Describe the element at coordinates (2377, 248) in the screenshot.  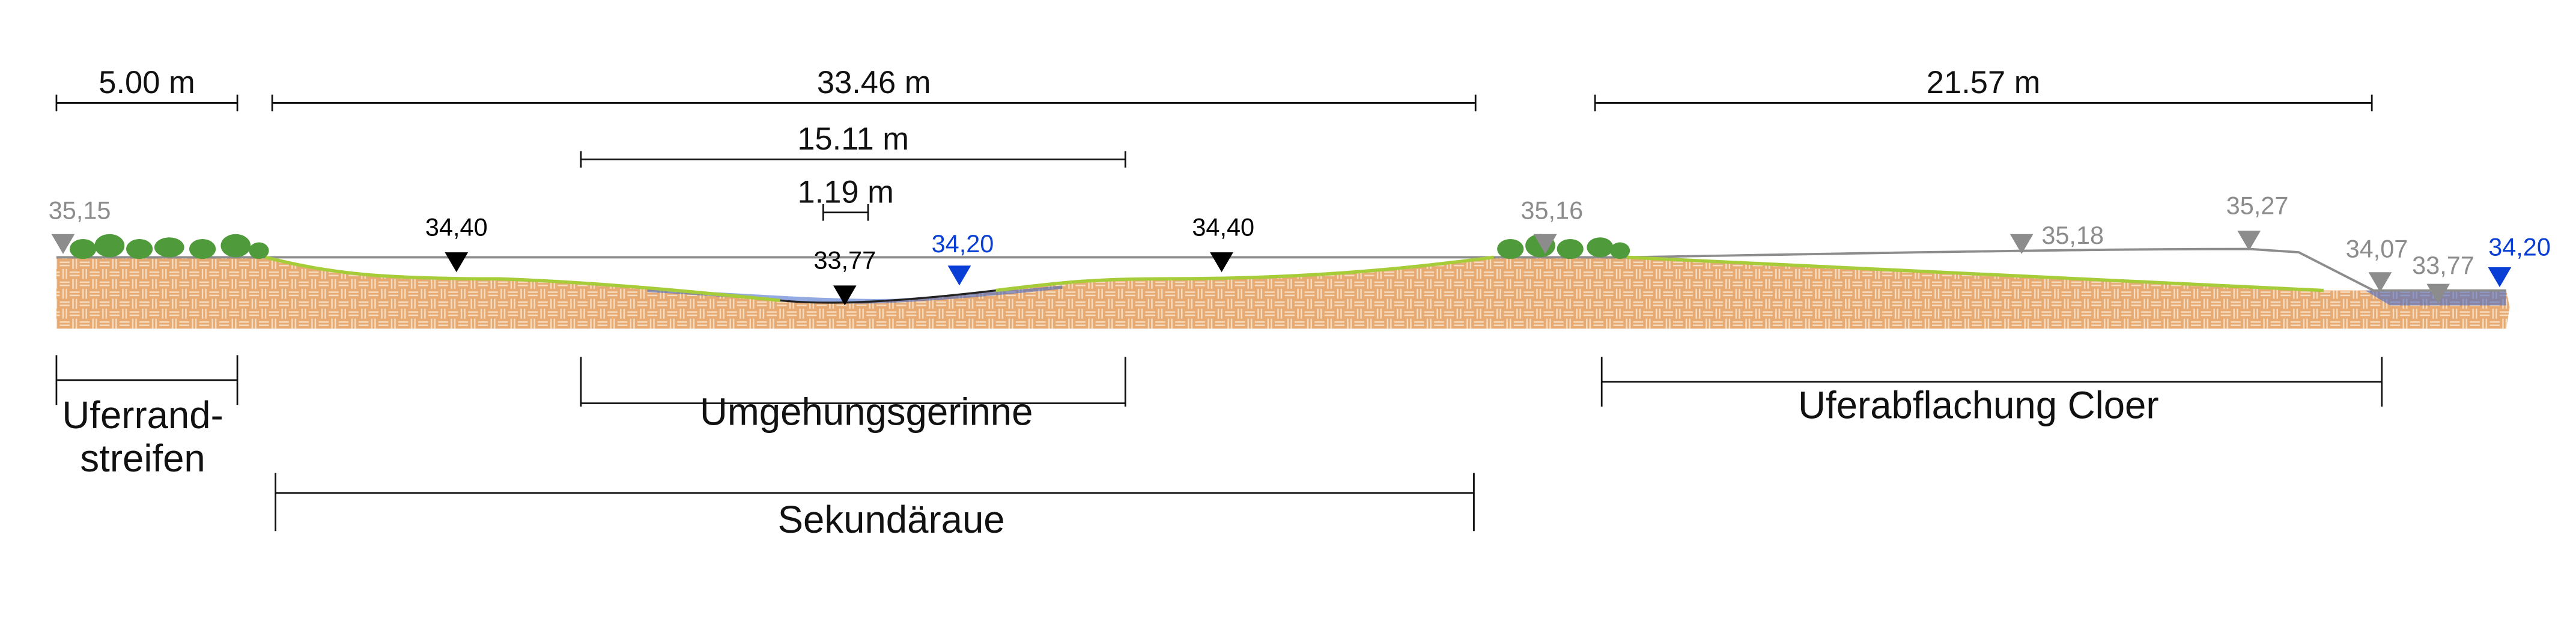
I see `elevation-label: 34,07` at that location.